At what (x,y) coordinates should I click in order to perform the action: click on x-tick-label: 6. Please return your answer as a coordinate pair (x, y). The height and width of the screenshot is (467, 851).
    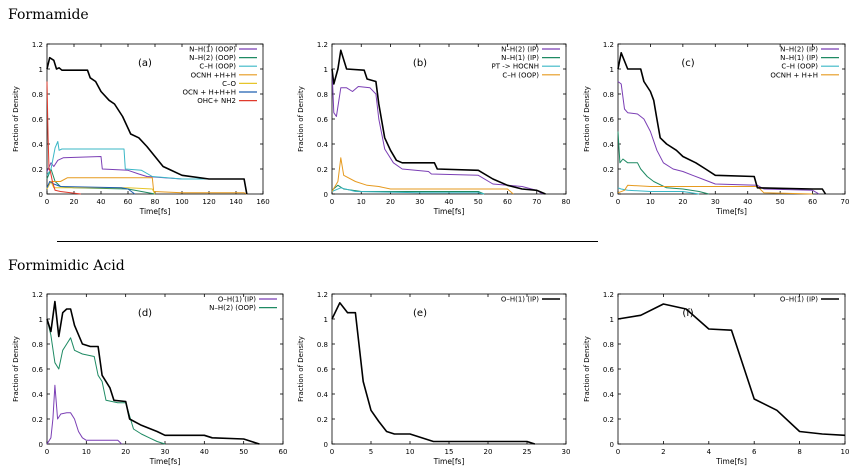
    Looking at the image, I should click on (754, 452).